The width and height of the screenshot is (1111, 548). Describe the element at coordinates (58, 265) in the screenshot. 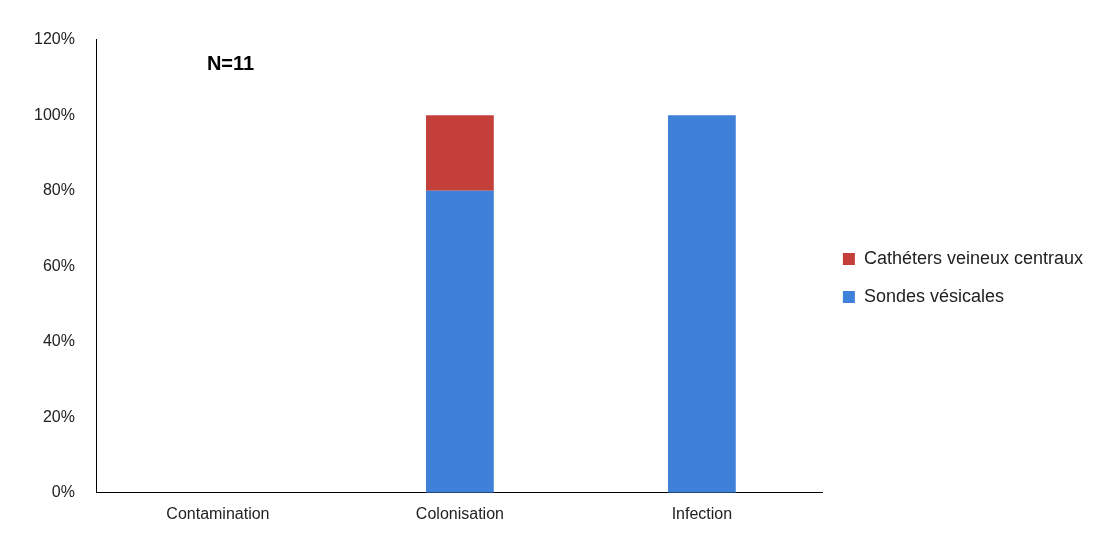

I see `y-tick-label: 60%` at that location.